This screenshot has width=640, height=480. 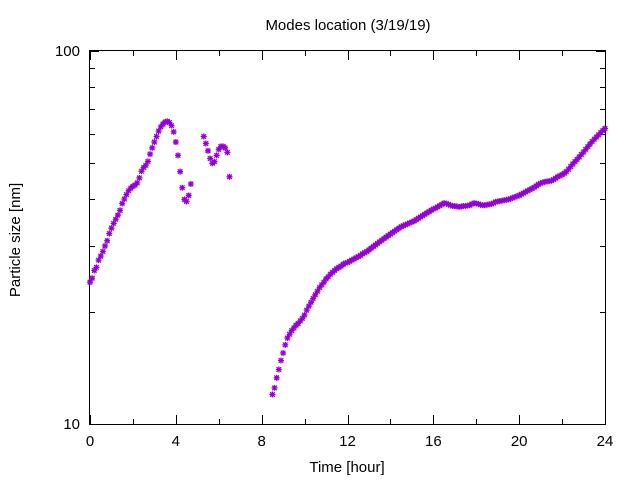 What do you see at coordinates (90, 441) in the screenshot?
I see `x-tick-label: 0` at bounding box center [90, 441].